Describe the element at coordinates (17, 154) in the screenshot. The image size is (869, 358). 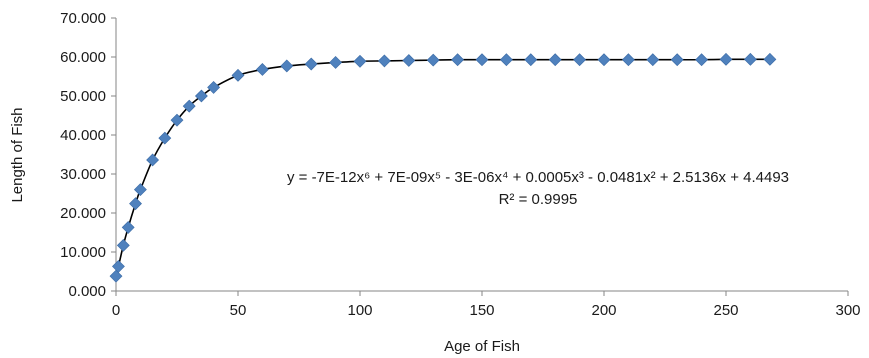
I see `y-axis-title: Length of Fish` at that location.